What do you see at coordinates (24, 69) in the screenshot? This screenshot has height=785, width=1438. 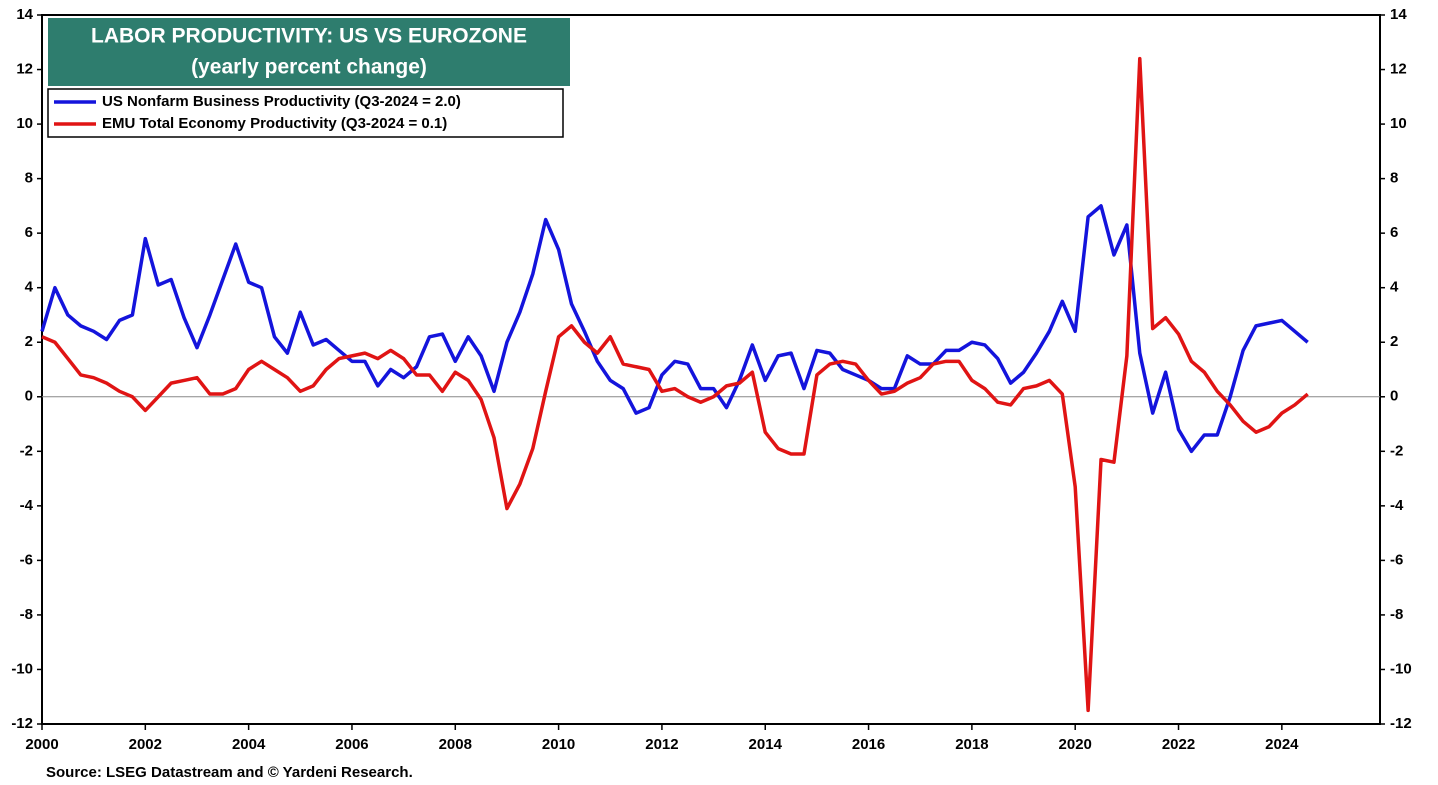 I see `y-tick-label: 12` at bounding box center [24, 69].